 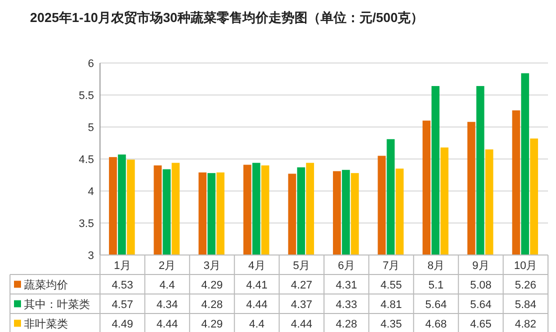 What do you see at coordinates (46, 285) in the screenshot?
I see `legend-label: 蔬菜均价` at bounding box center [46, 285].